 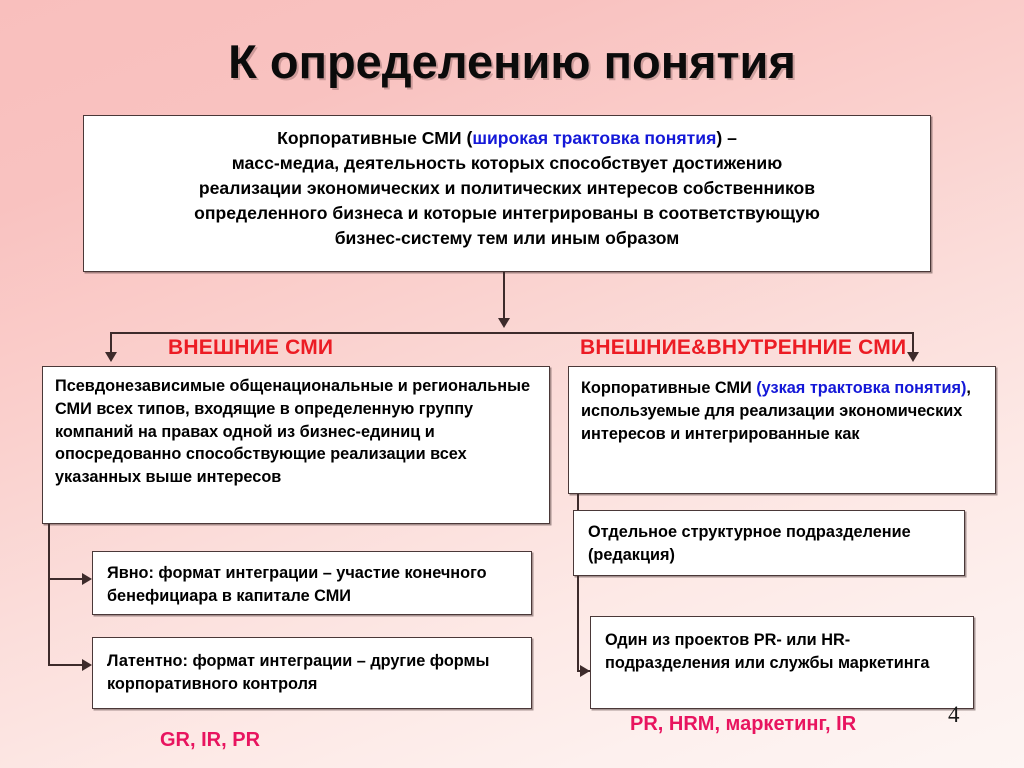 I want to click on connector-left-arrowhead, so click(x=111, y=357).